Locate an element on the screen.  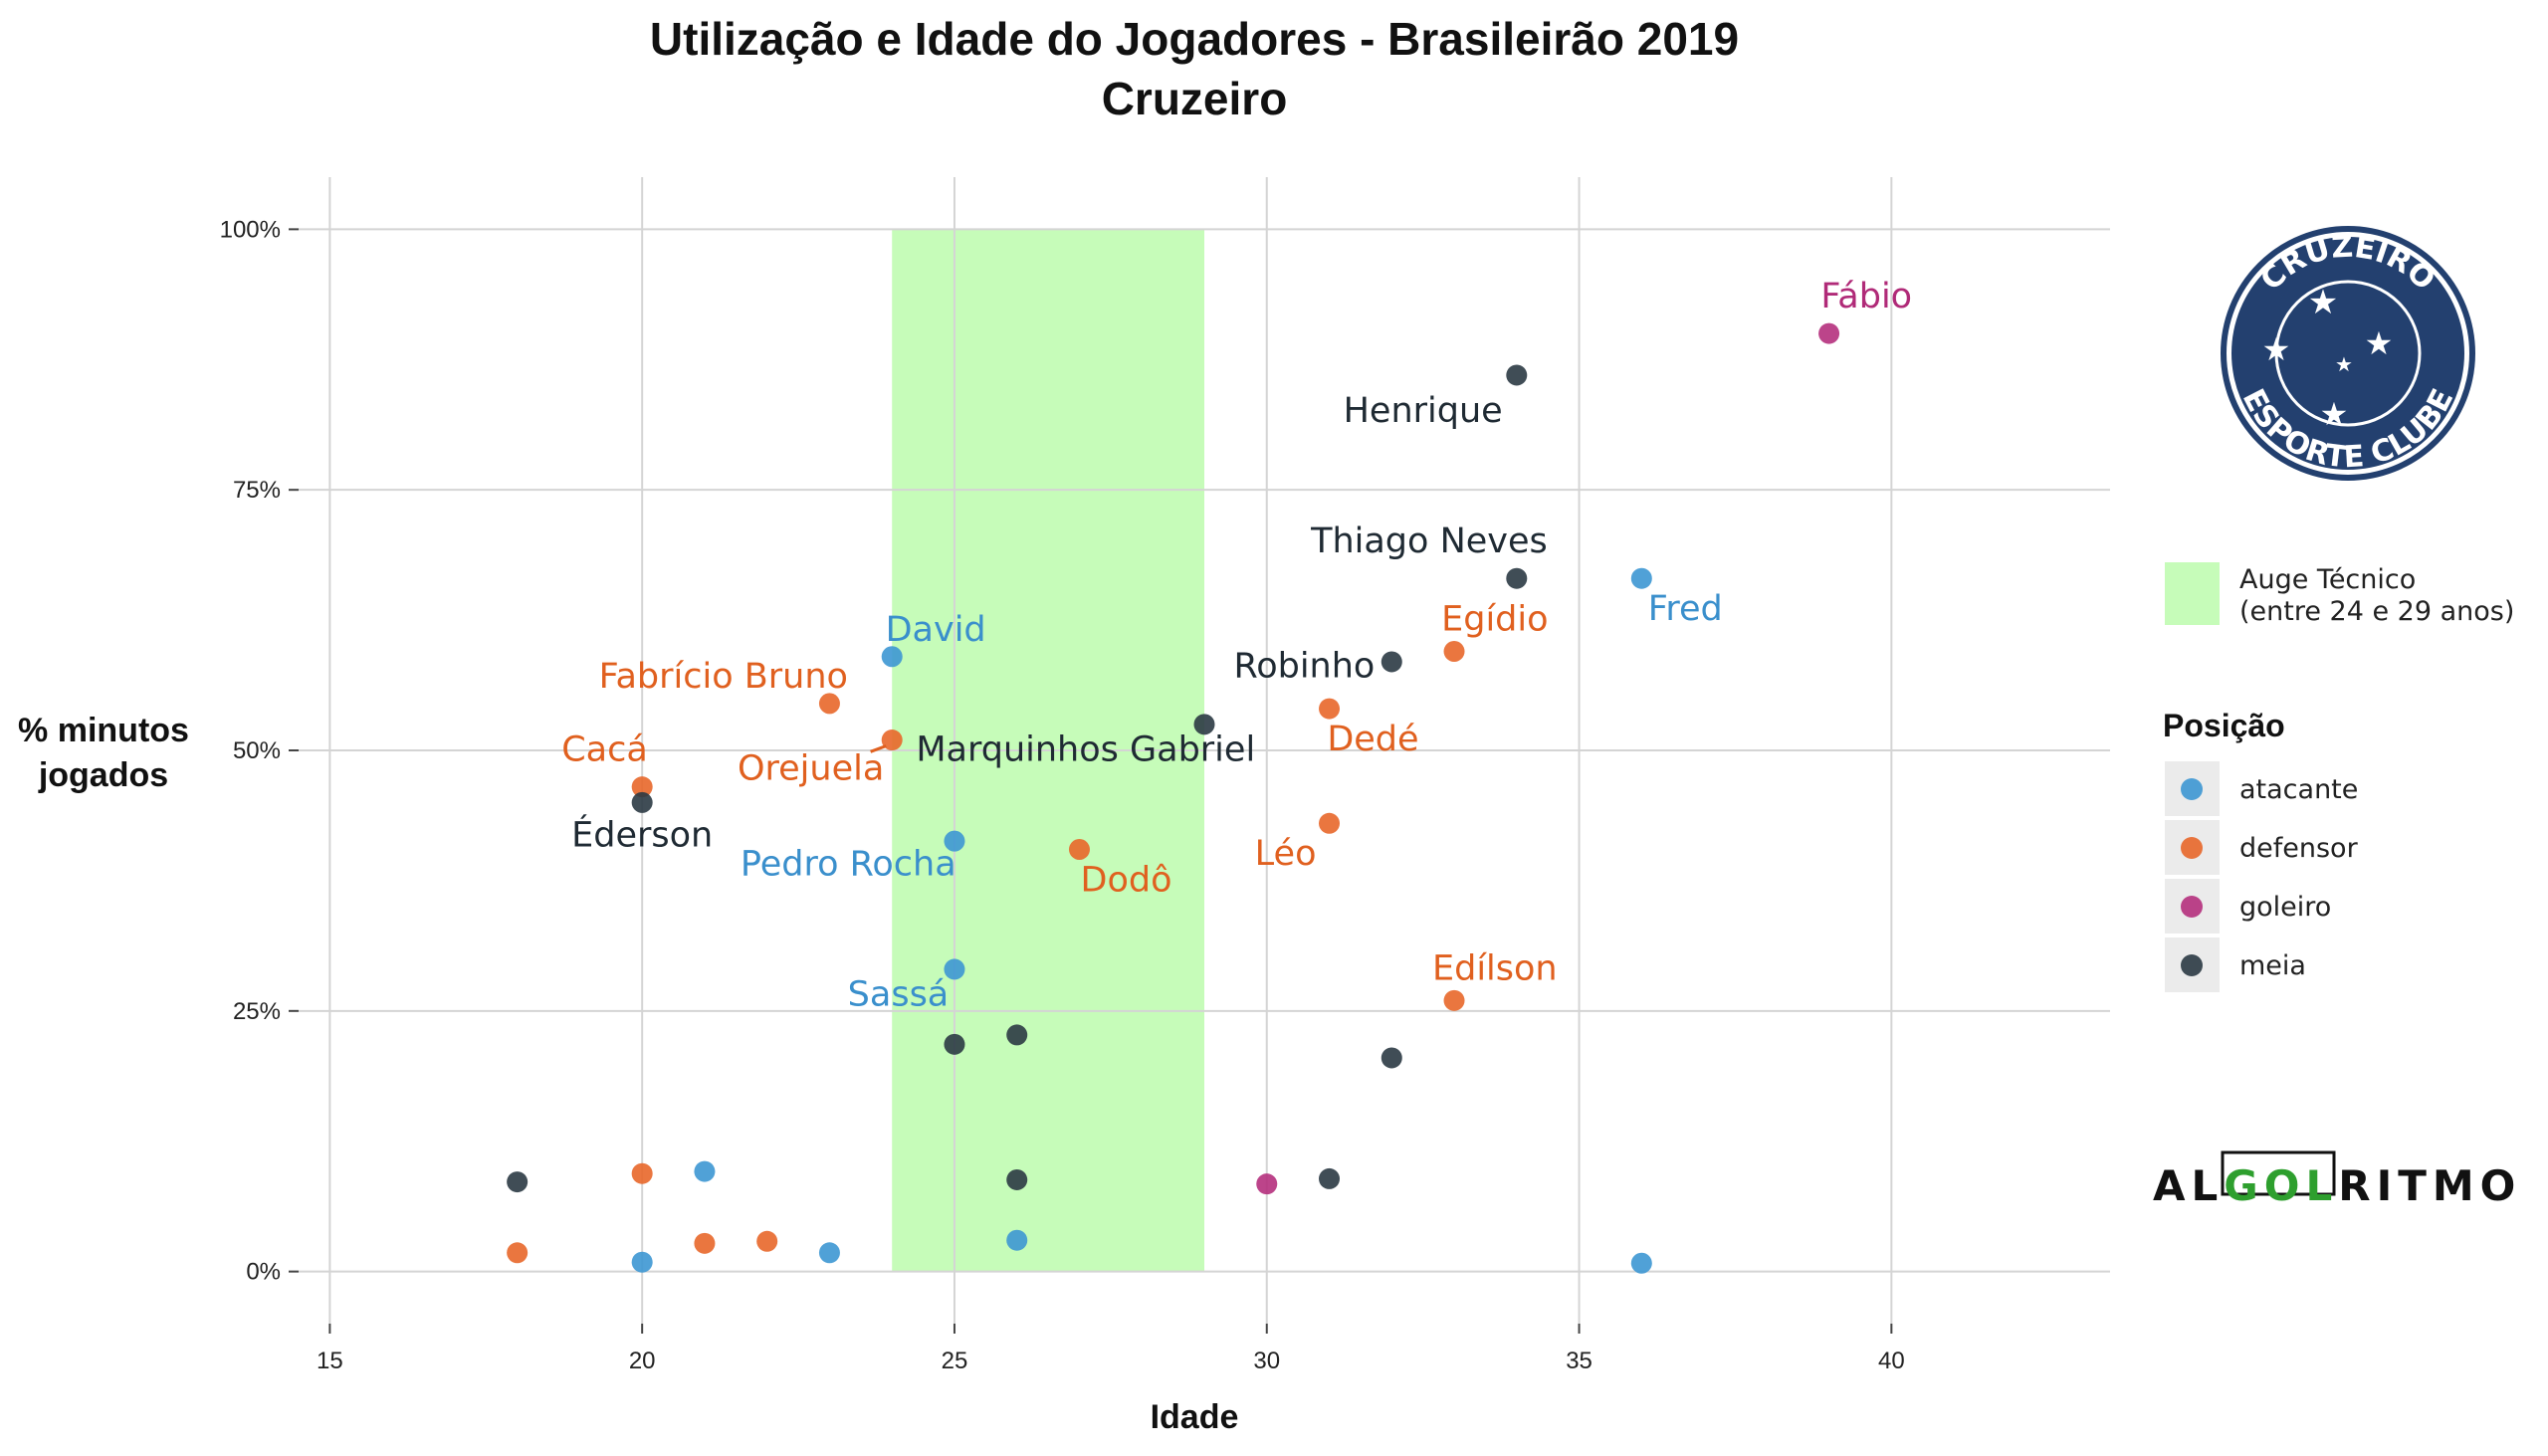
legend-label-defensor: defensor is located at coordinates (2299, 848).